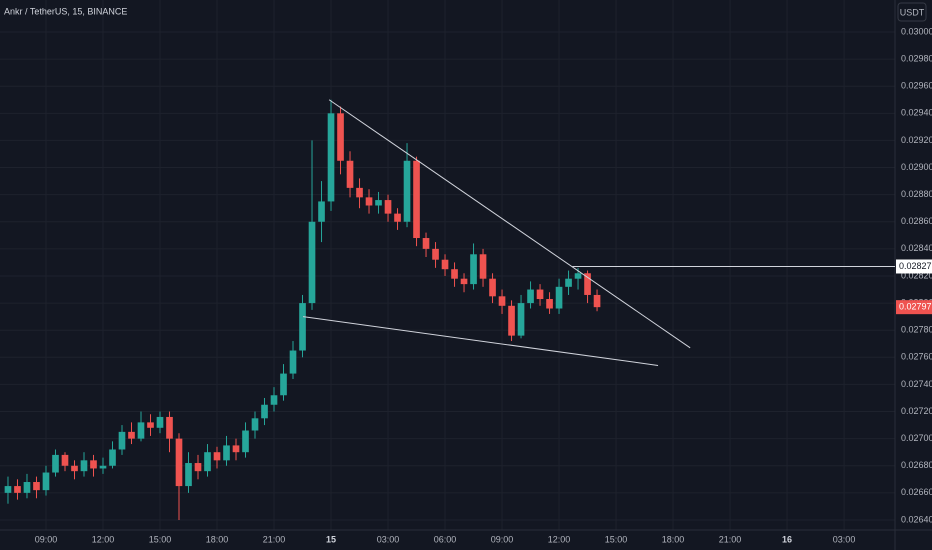  Describe the element at coordinates (916, 86) in the screenshot. I see `y-tick-label: 0.02960` at that location.